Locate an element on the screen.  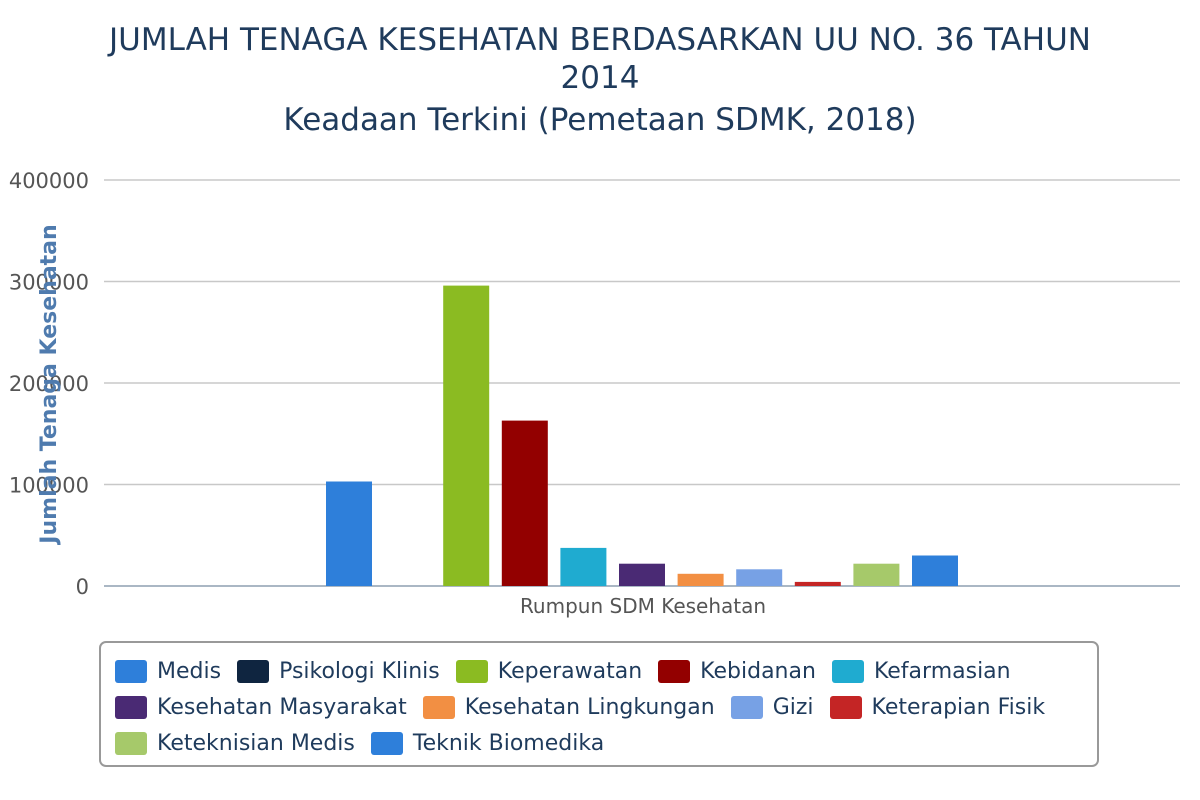
legend-label: Kesehatan Lingkungan is located at coordinates (589, 707).